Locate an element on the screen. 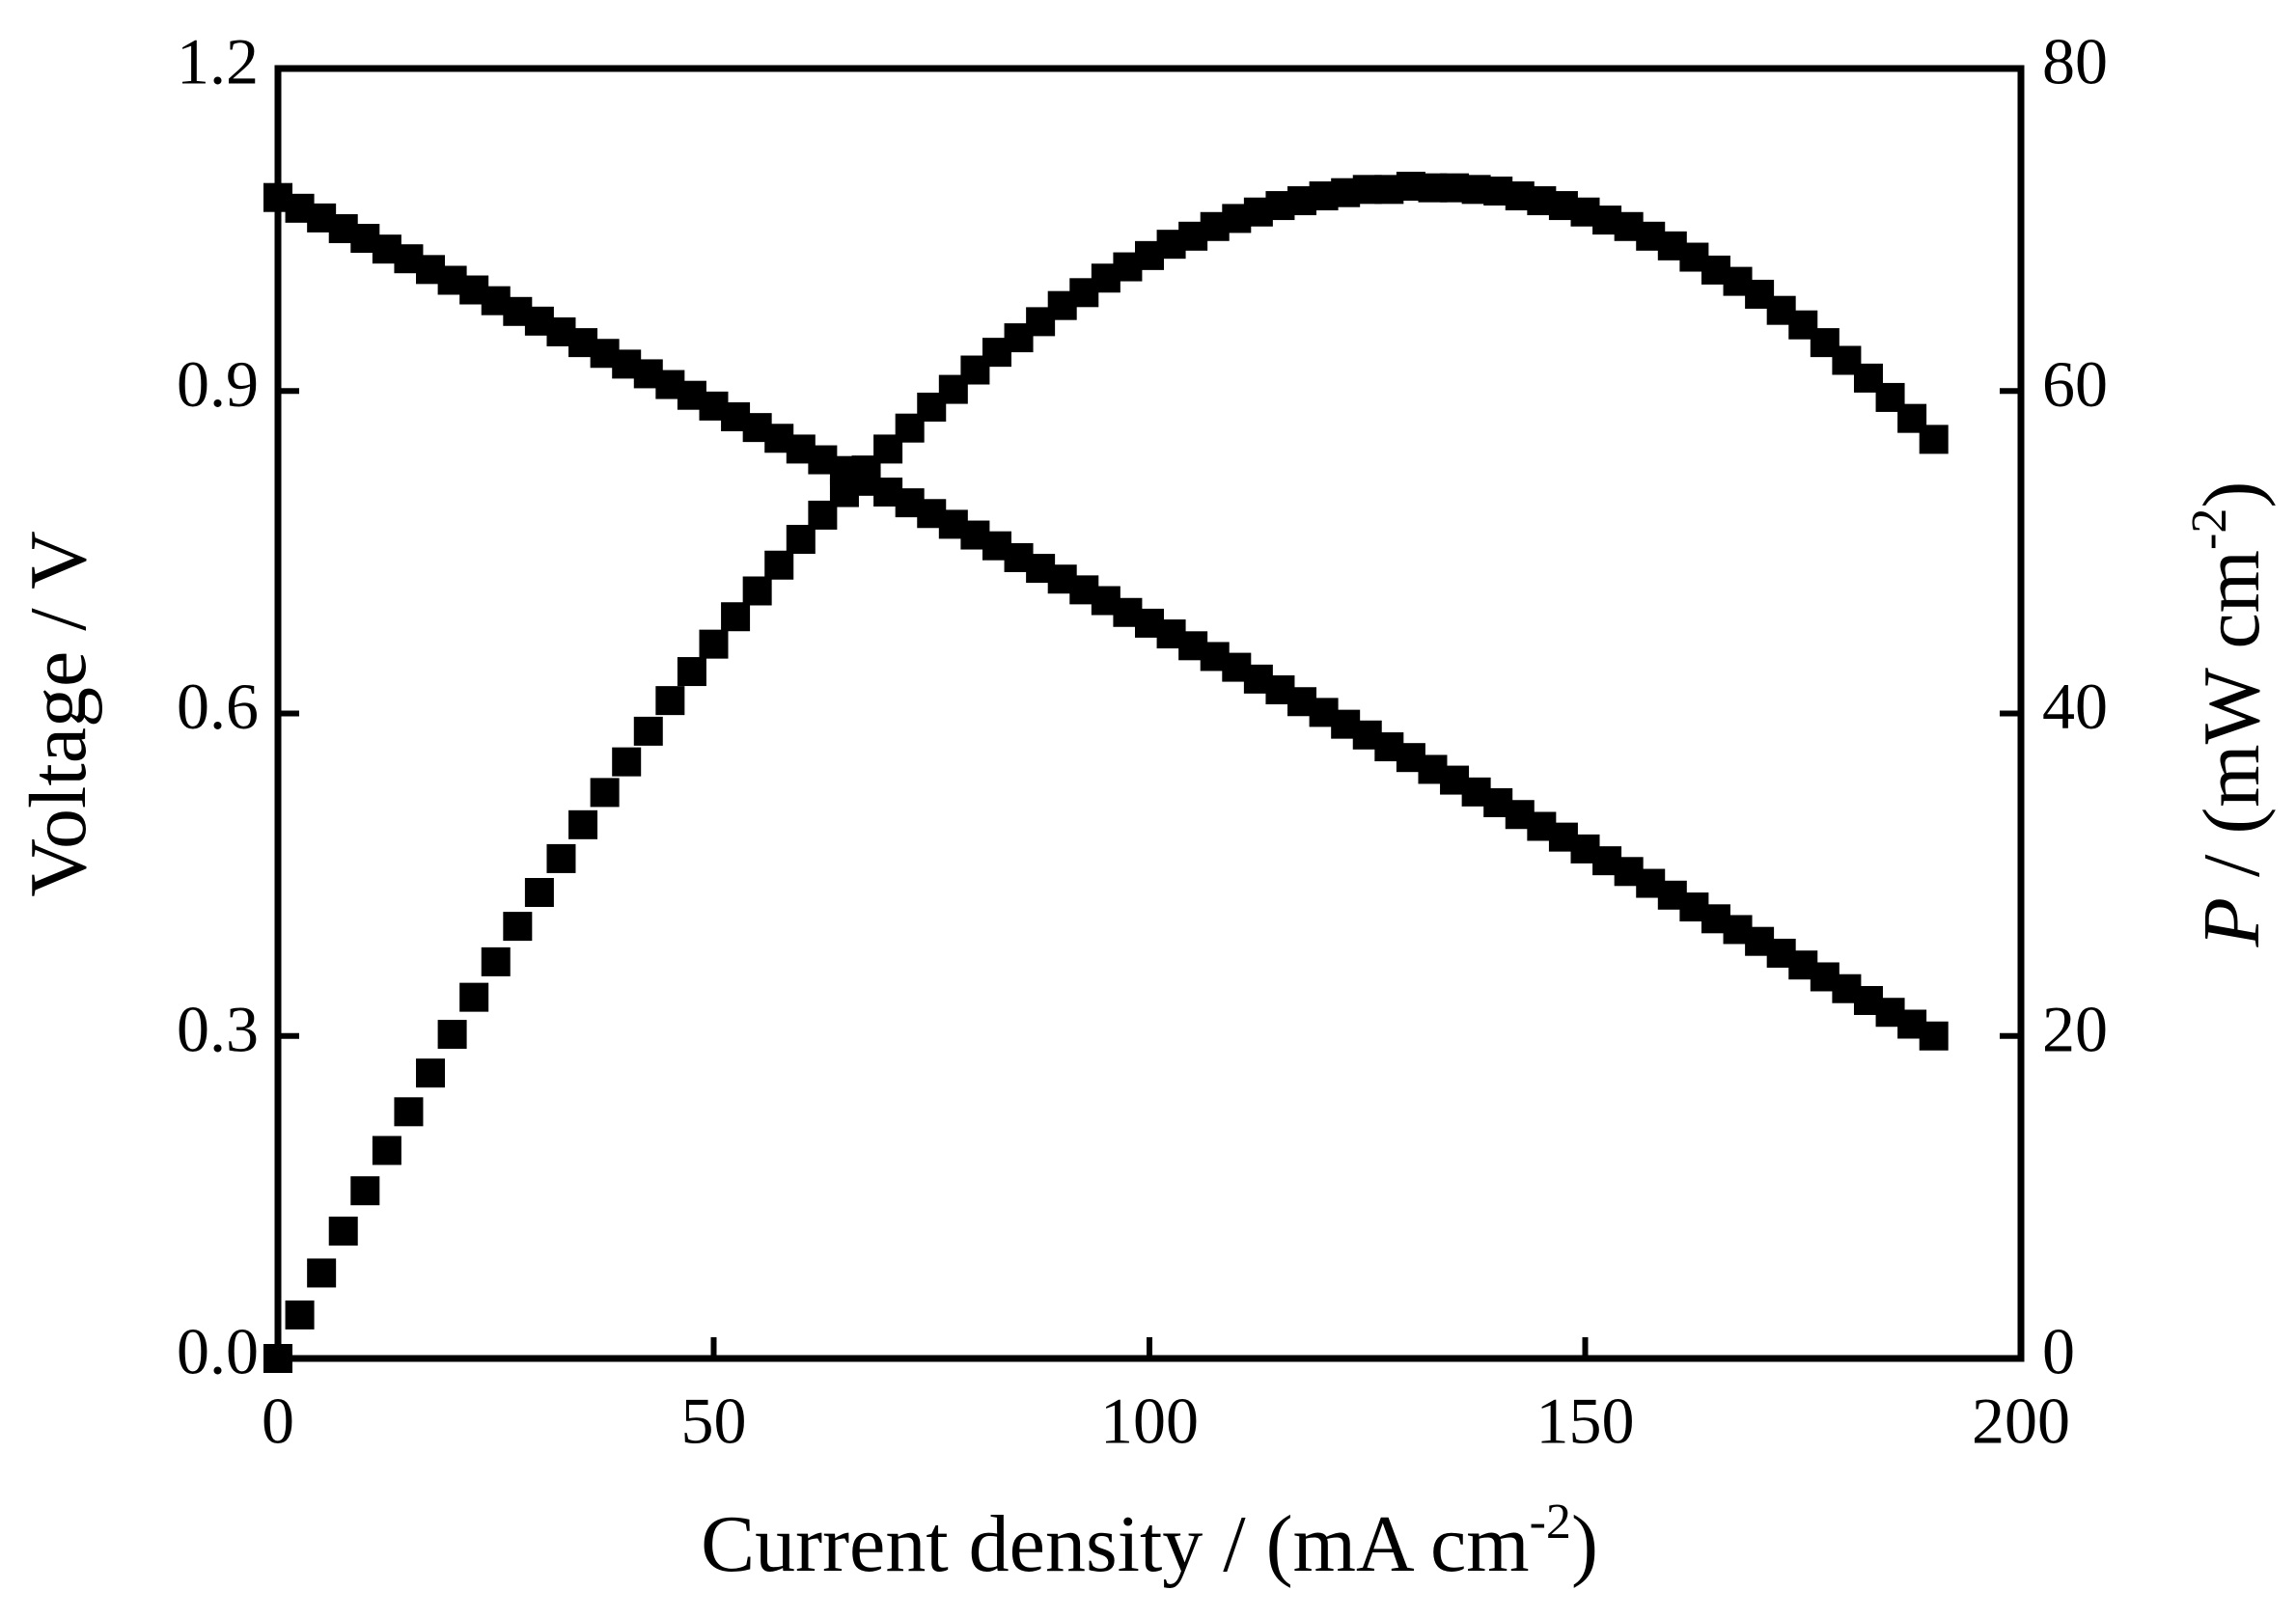  x-axis-label-sup: -2 is located at coordinates (1550, 1522).